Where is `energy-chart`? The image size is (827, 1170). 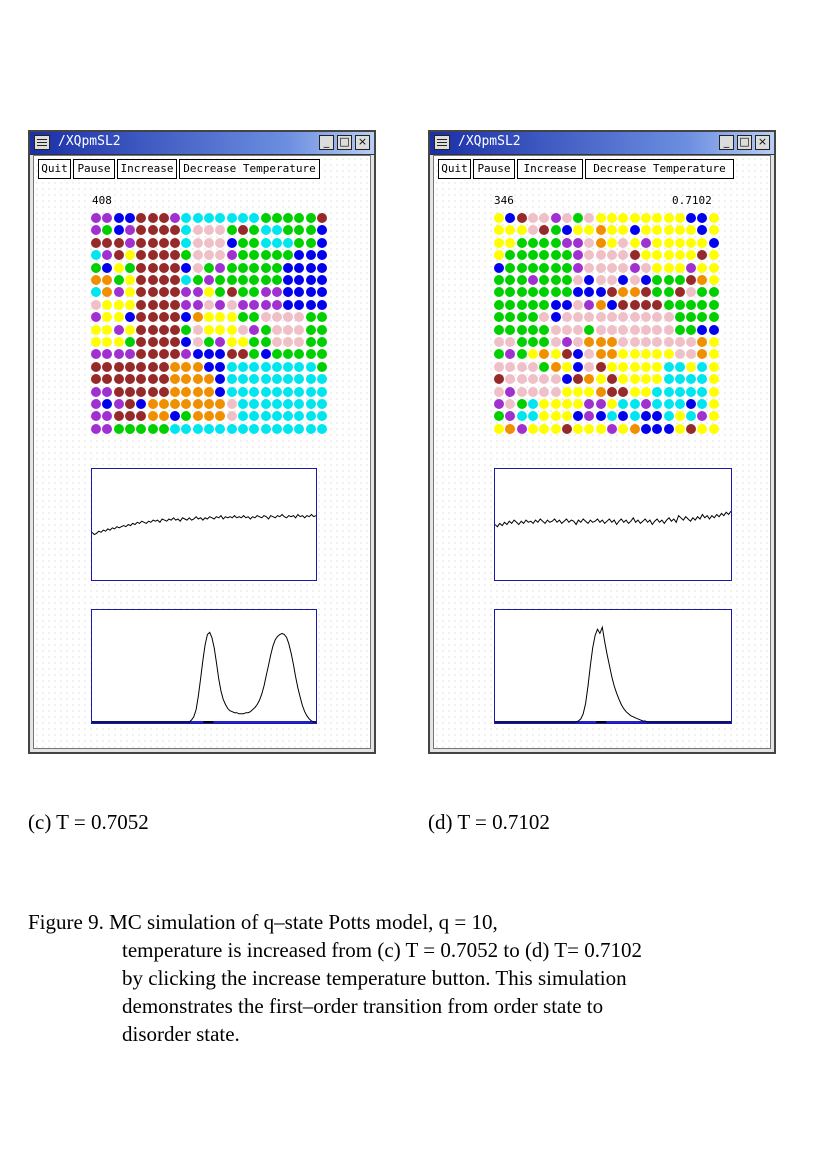
energy-chart is located at coordinates (613, 519).